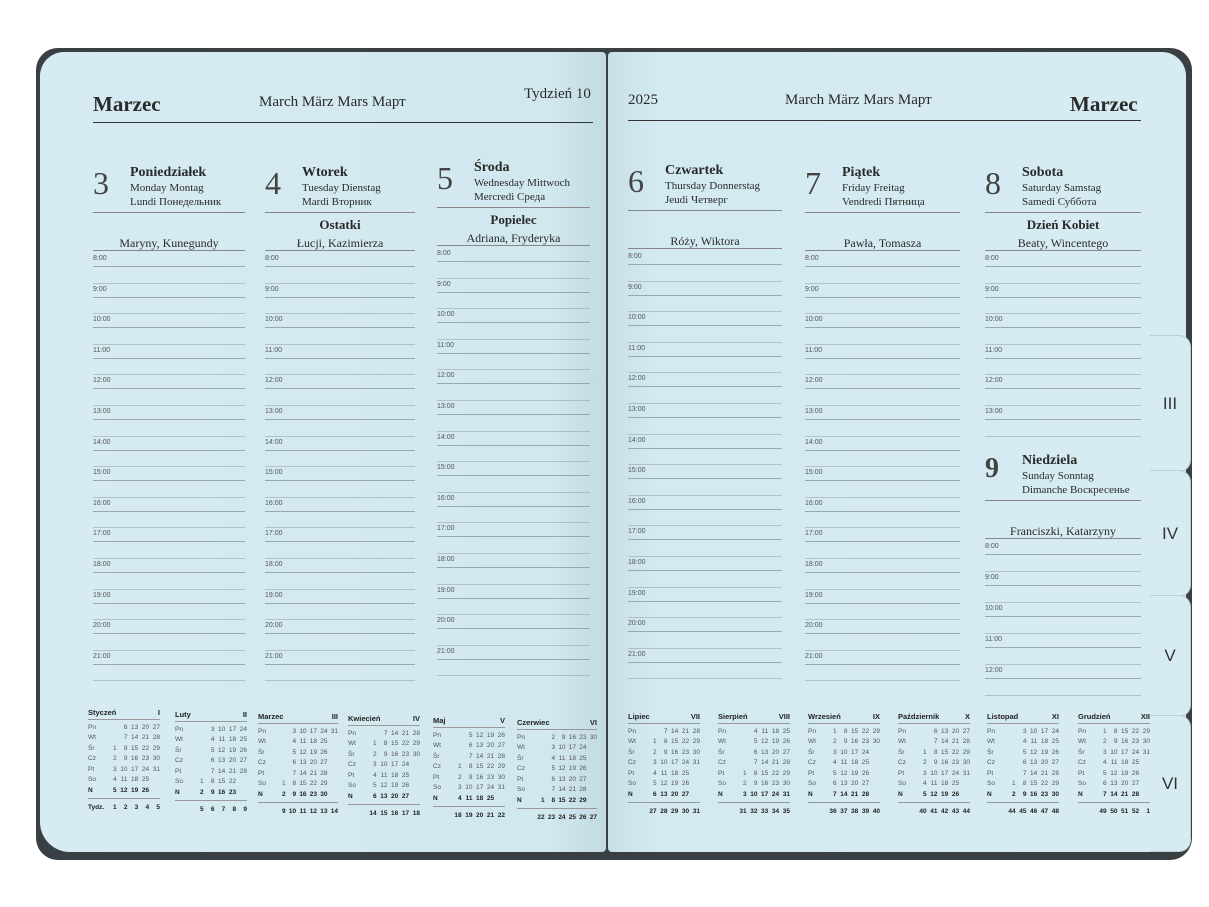  I want to click on mini-day: 7, so click(755, 763).